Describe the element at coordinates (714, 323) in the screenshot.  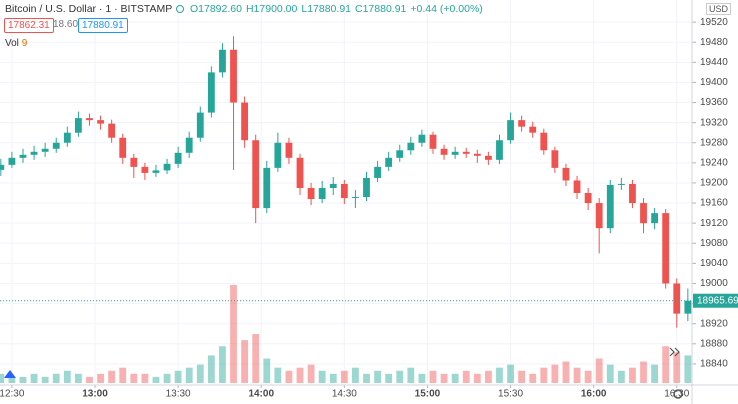
I see `y-tick-label: 18920` at that location.